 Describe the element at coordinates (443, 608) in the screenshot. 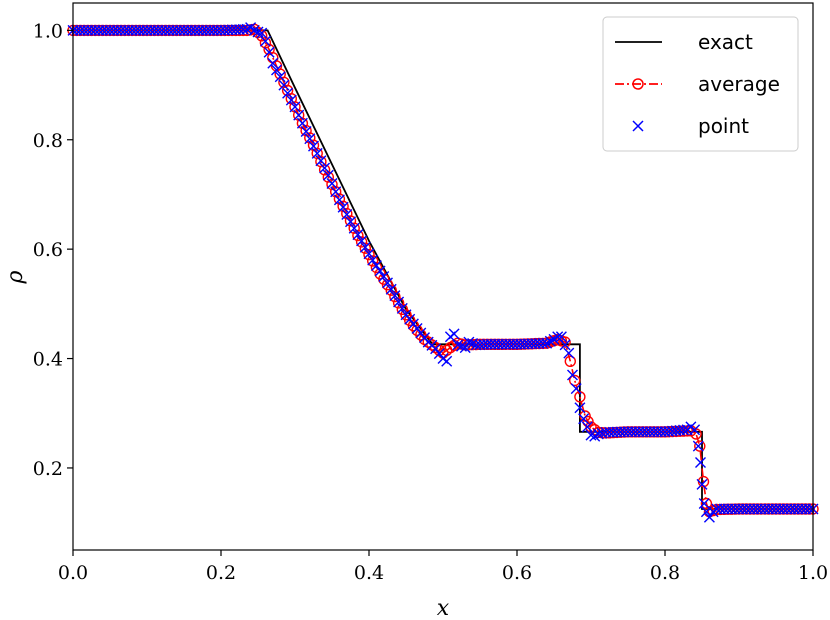

I see `x-axis-label: x` at that location.